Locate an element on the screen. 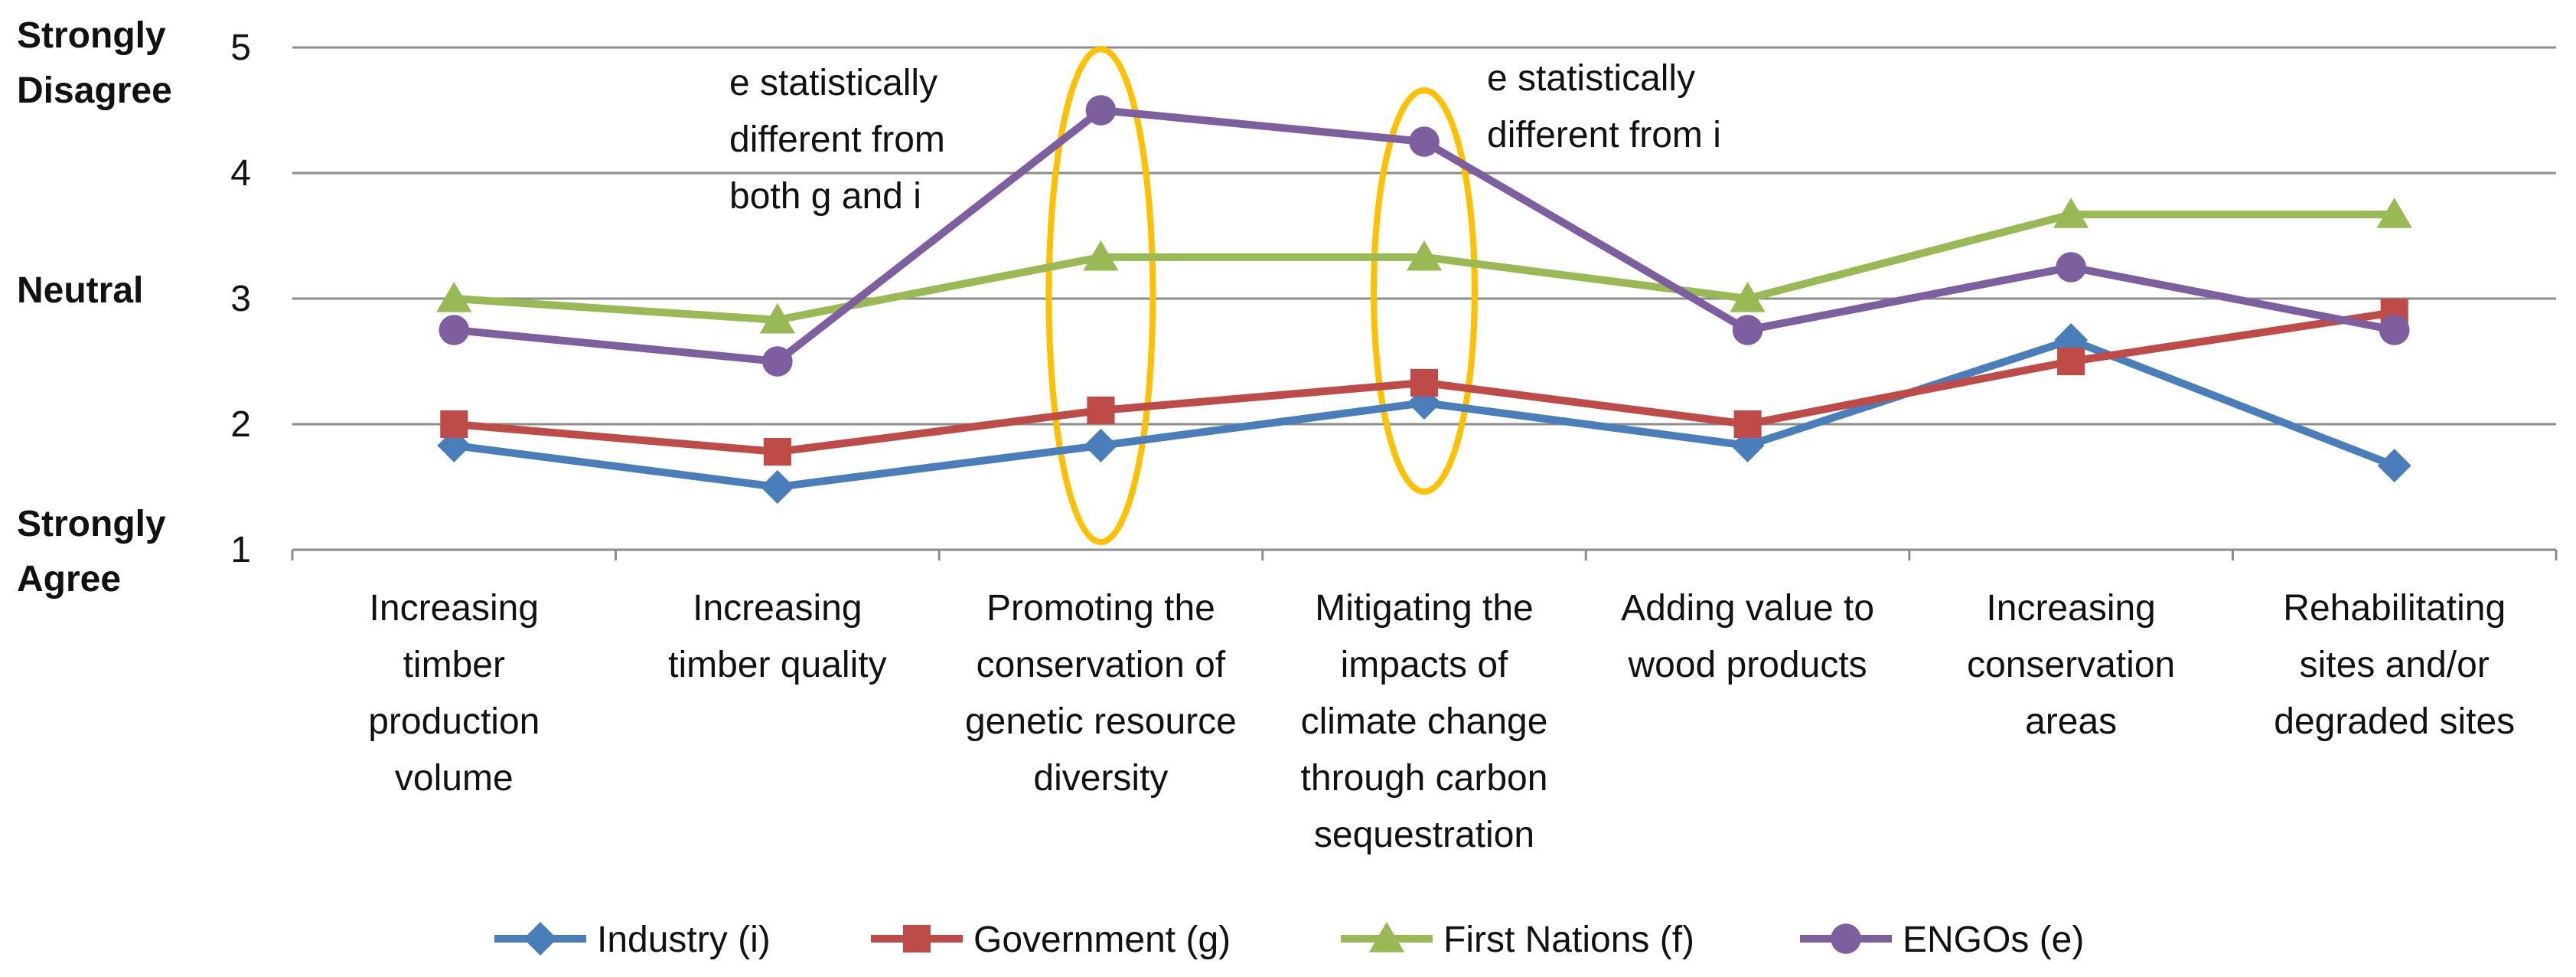  x-category-label-line: impacts of is located at coordinates (1424, 665).